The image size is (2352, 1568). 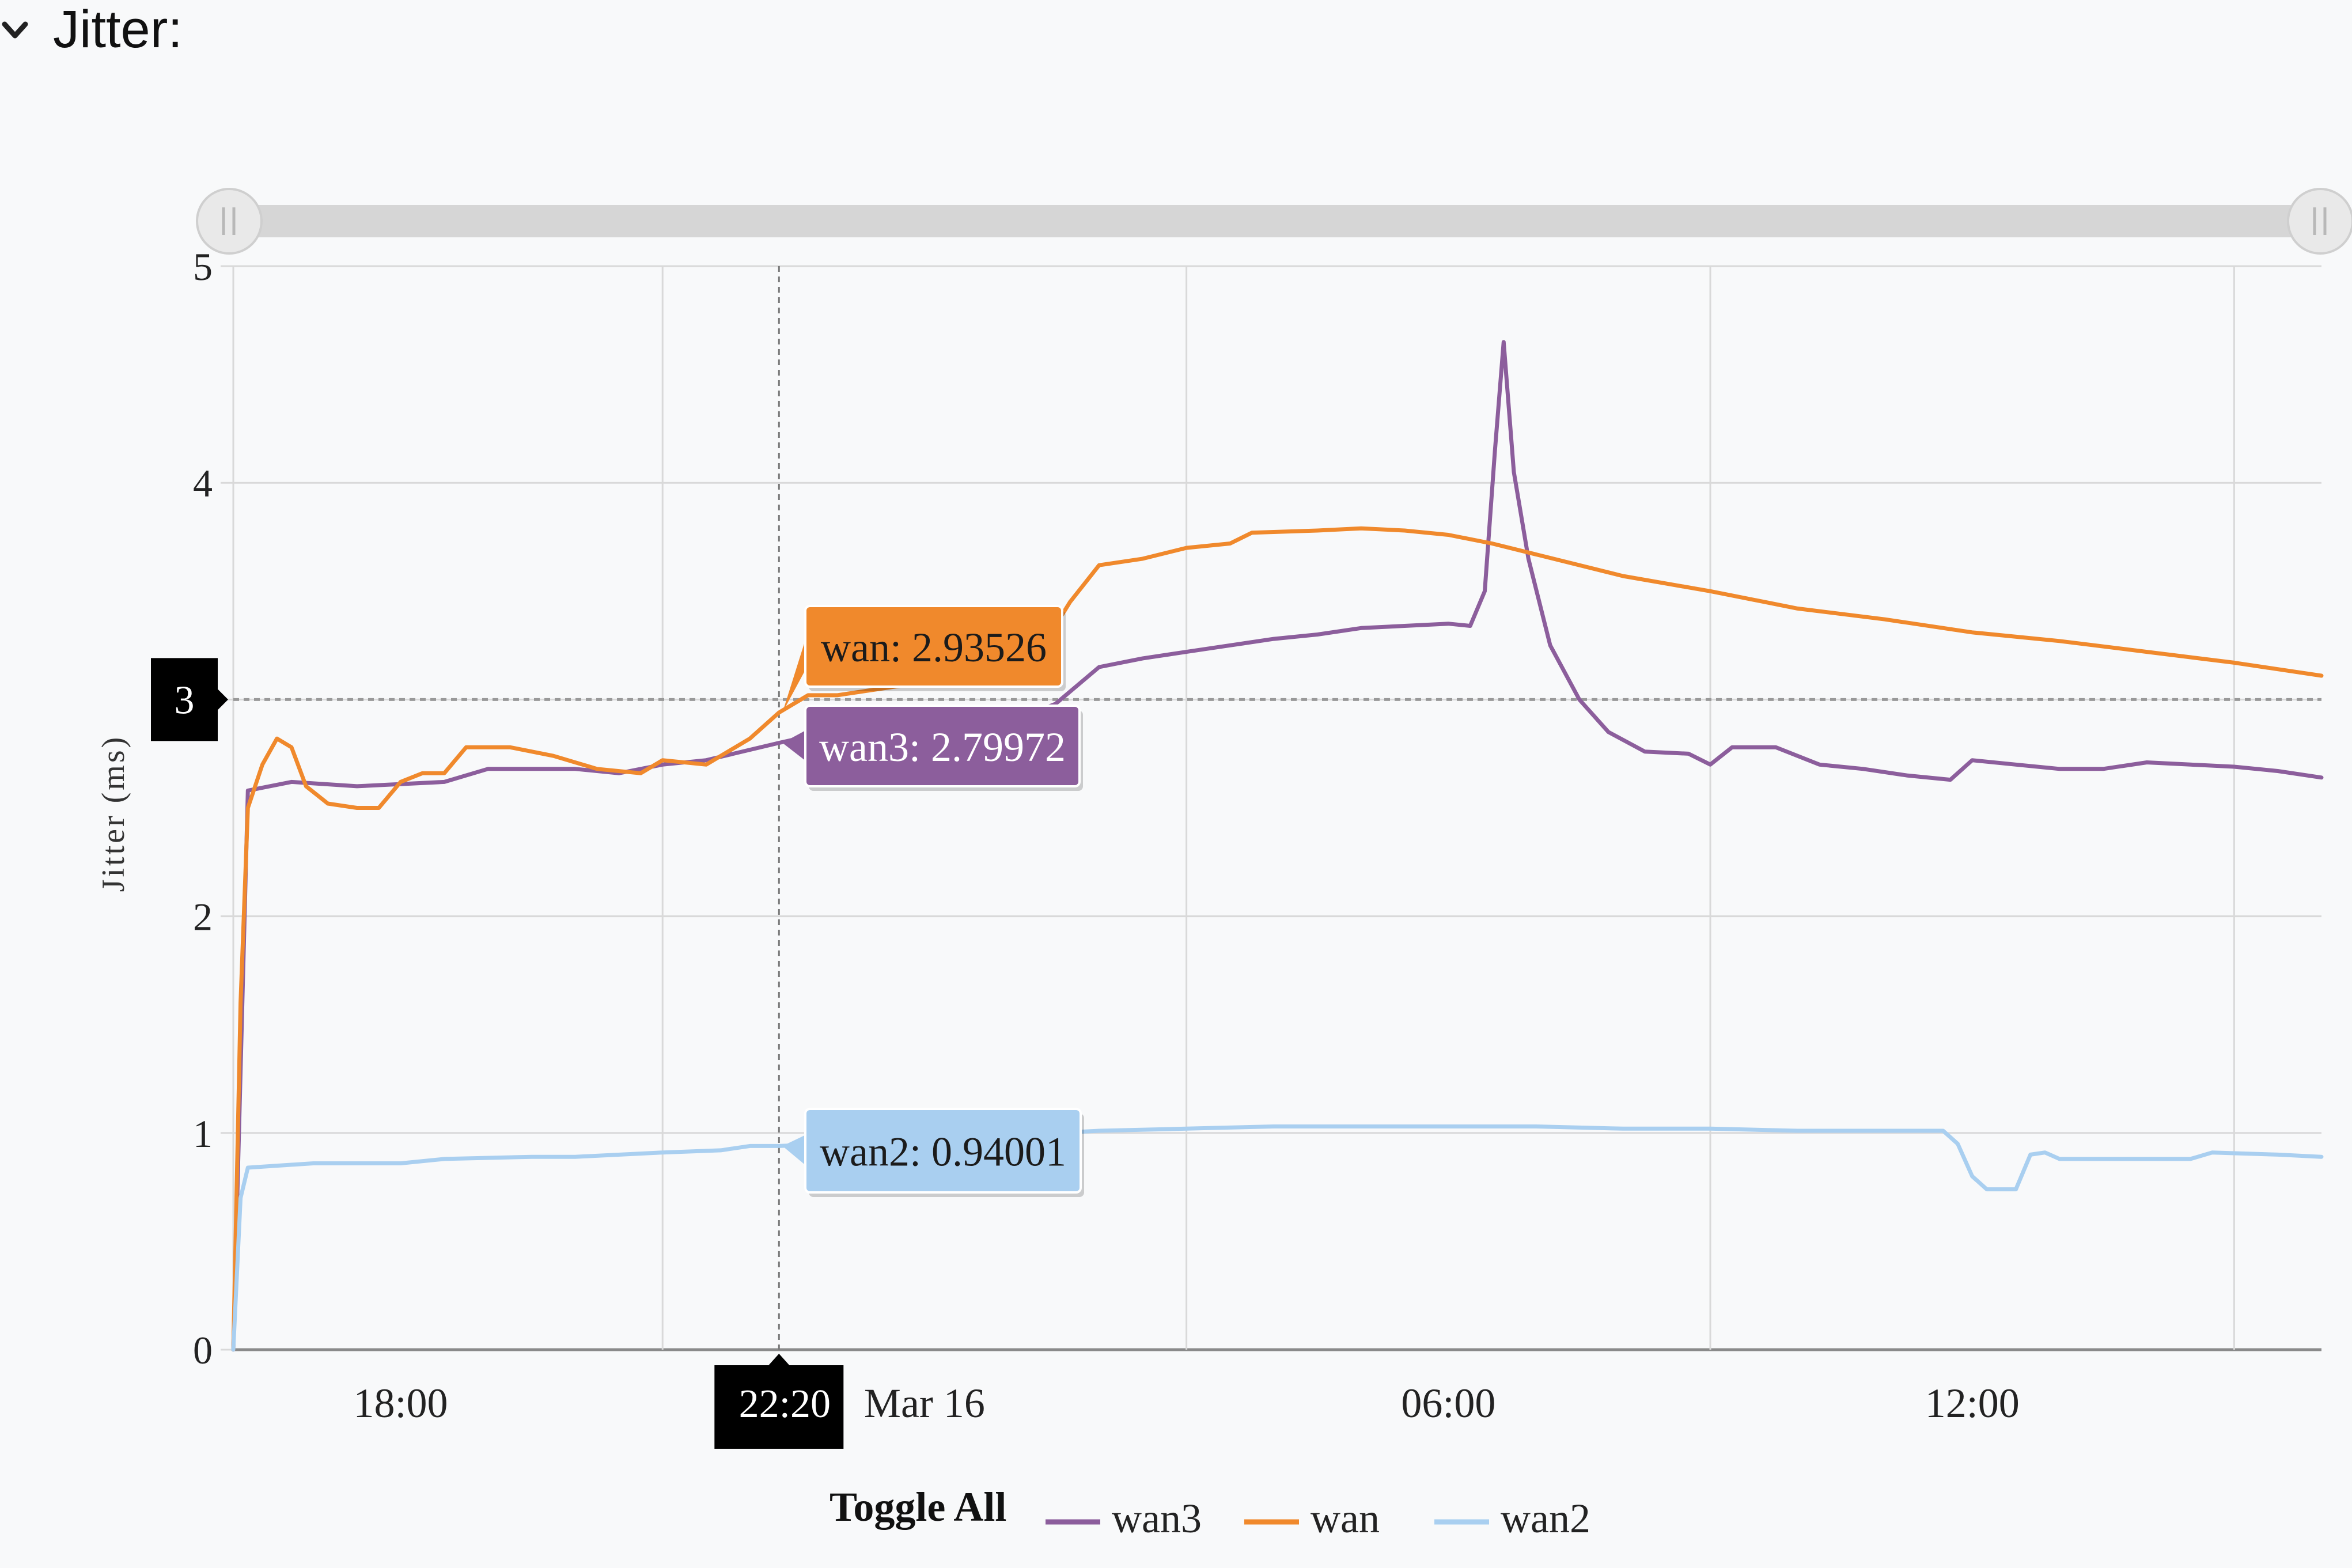 I want to click on crosshair-x-label-text: 22:20, so click(x=785, y=1404).